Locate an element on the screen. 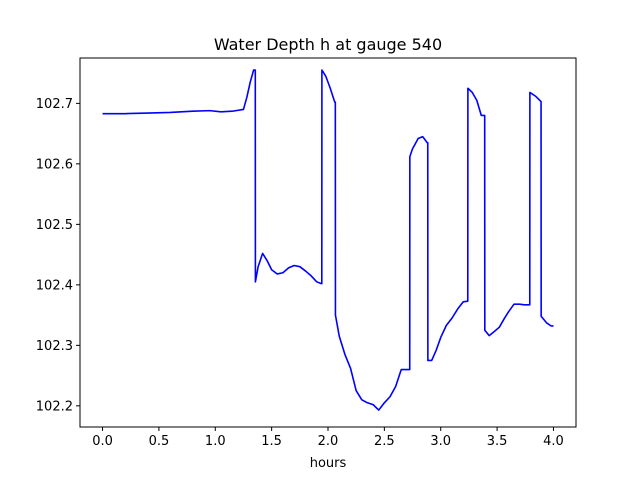 This screenshot has width=640, height=480. x-tick-label: 2.0 is located at coordinates (328, 441).